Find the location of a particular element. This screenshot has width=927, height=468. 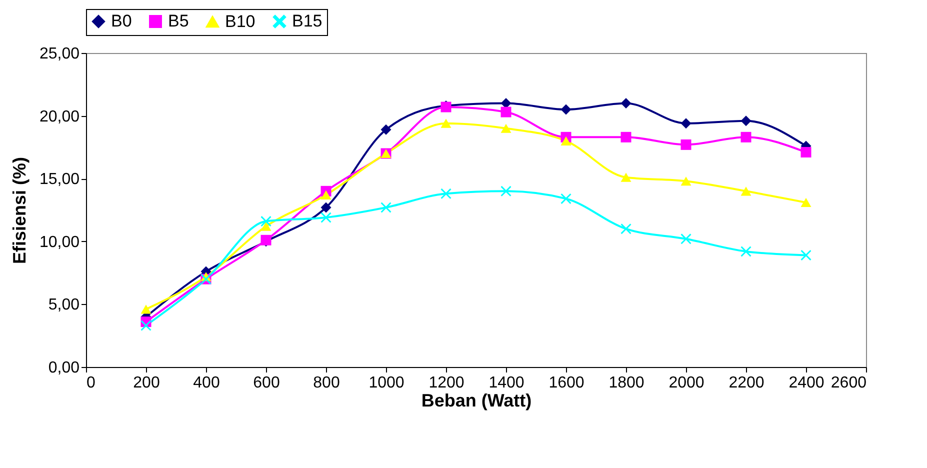

x-tick-label: 2600 is located at coordinates (848, 383).